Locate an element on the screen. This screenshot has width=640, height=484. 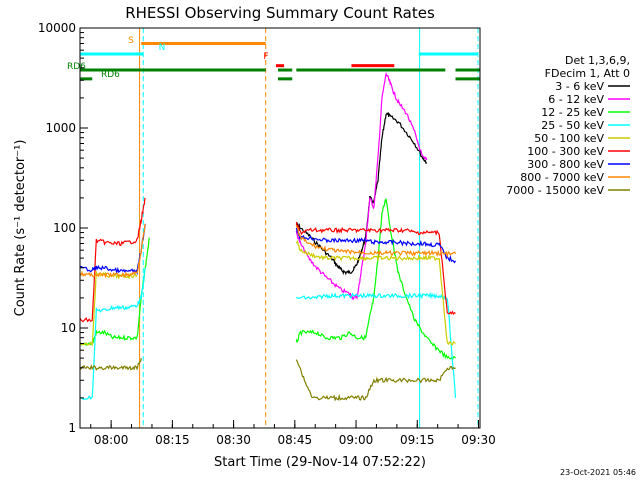
y-tick-label-0: 1 is located at coordinates (72, 428).